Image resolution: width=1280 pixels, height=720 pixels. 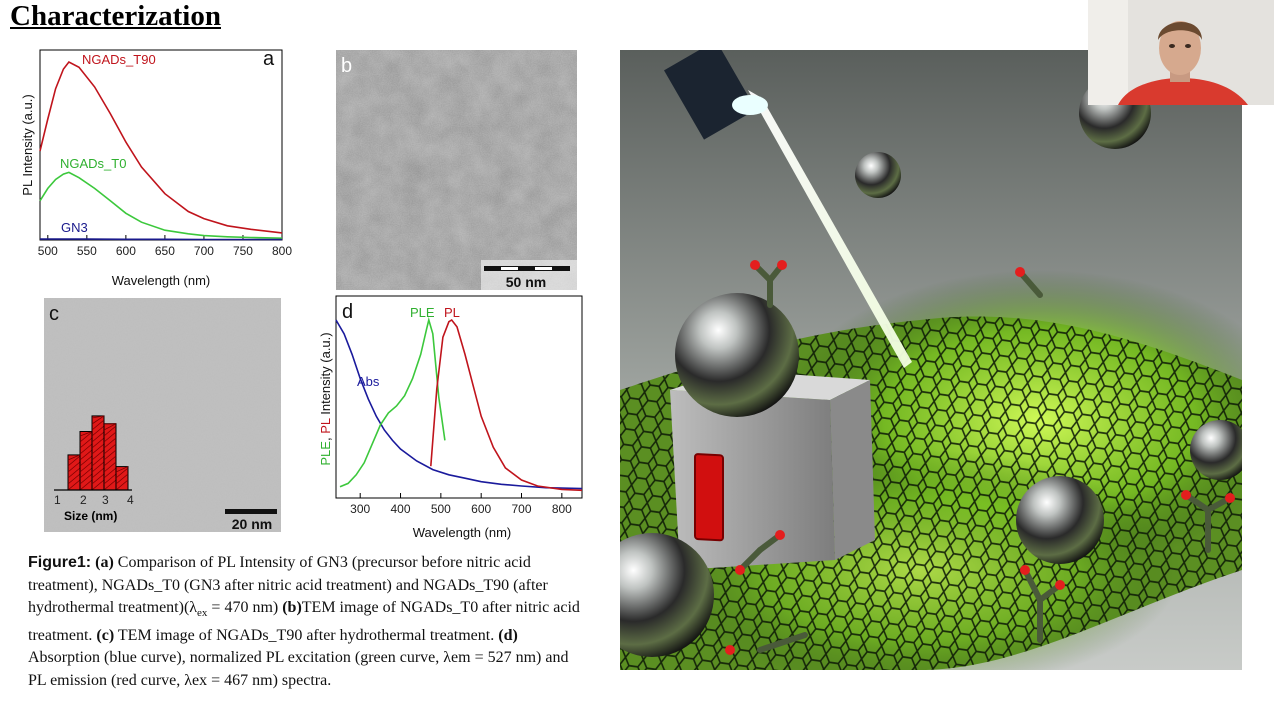 I want to click on scalebar-c, so click(x=251, y=511).